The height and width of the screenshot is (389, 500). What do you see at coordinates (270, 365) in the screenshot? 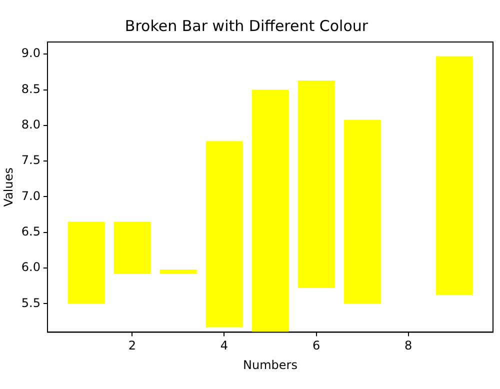
I see `x-axis-title: Numbers` at bounding box center [270, 365].